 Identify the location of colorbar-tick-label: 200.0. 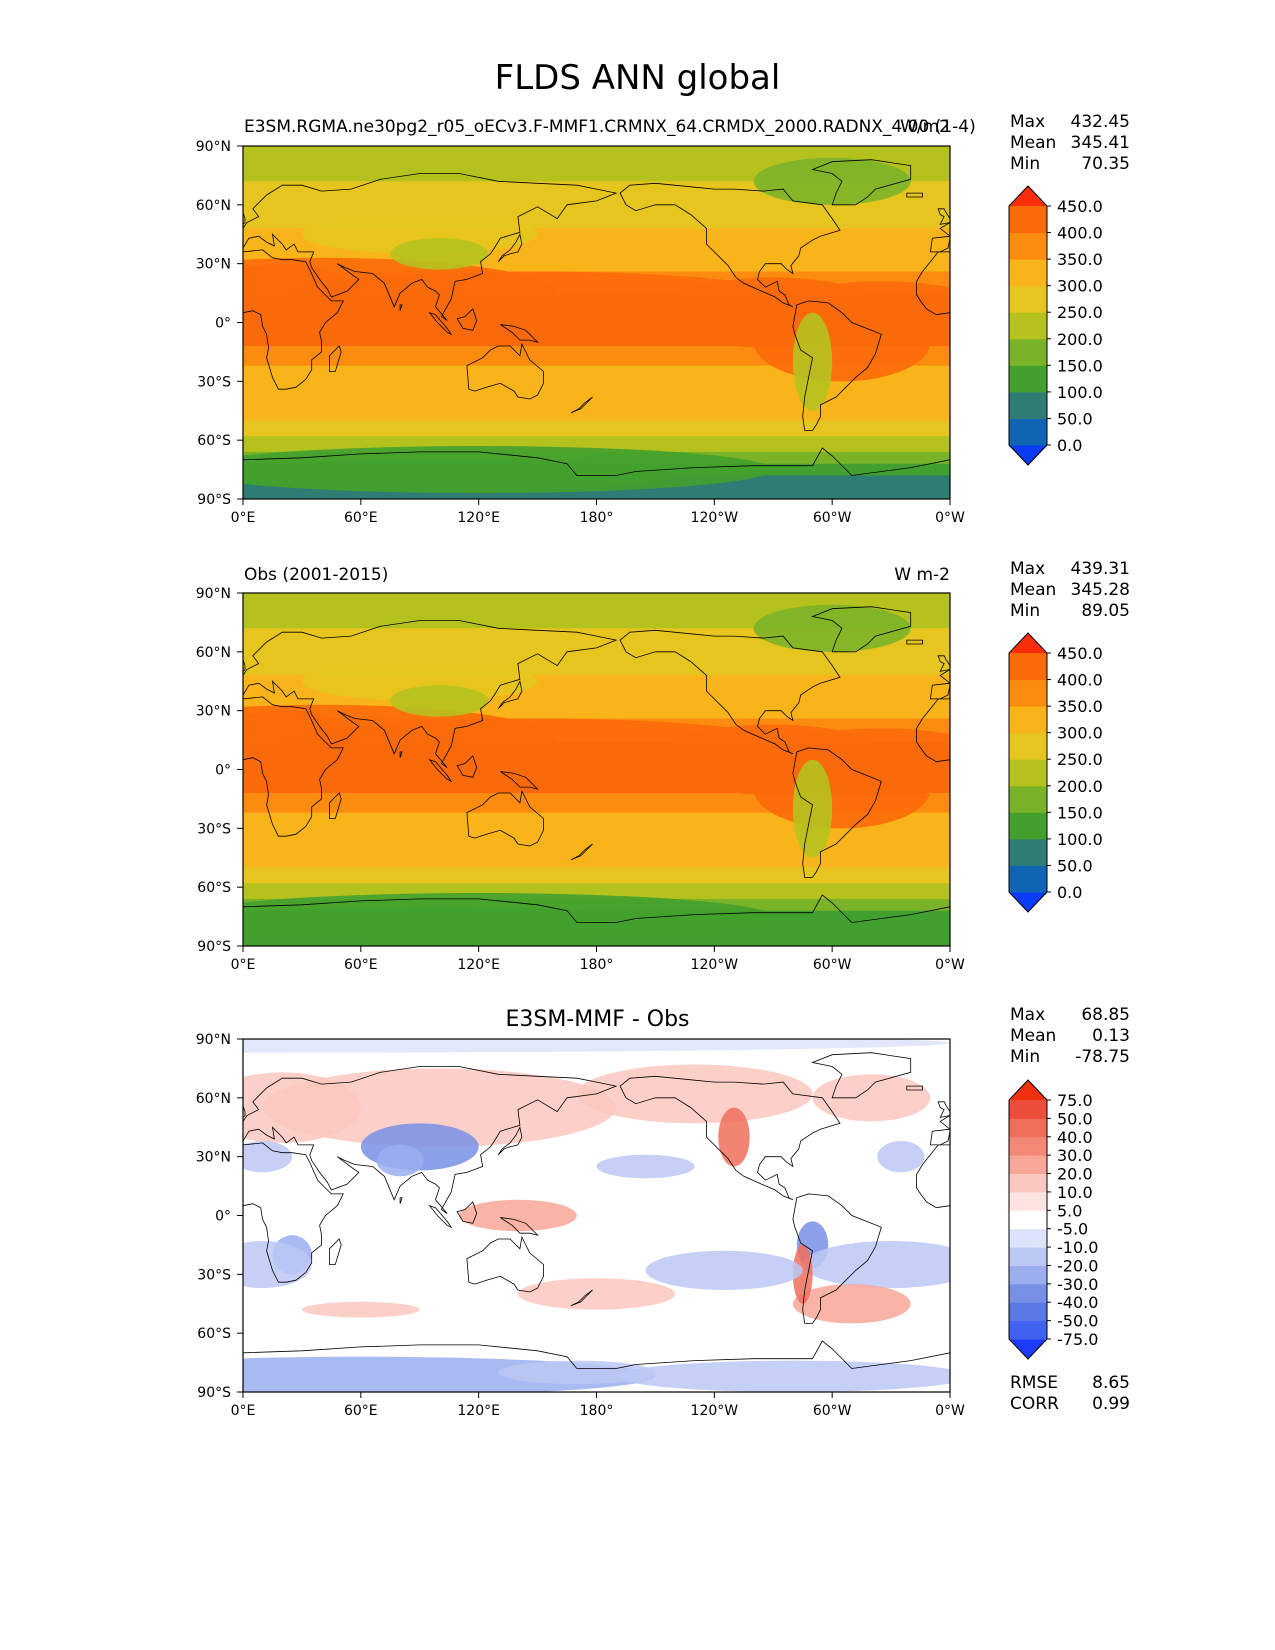
(1080, 339).